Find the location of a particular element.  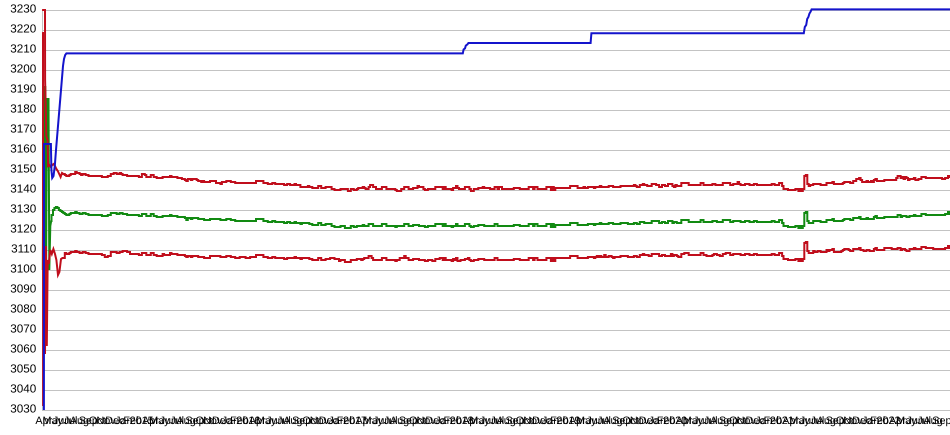

svg-text: 3210 is located at coordinates (23, 49).